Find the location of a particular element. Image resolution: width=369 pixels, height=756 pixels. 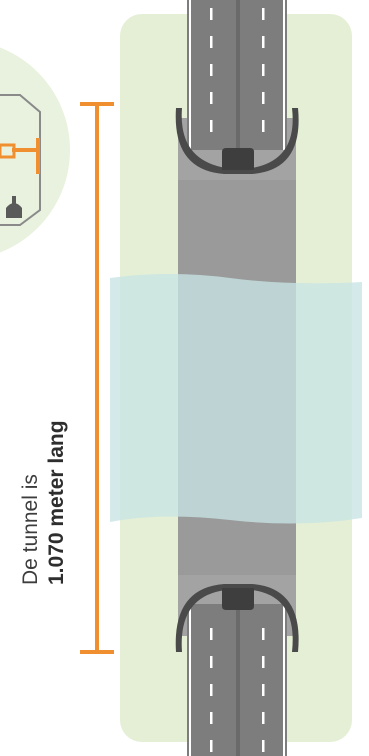

road-top is located at coordinates (237, 75).